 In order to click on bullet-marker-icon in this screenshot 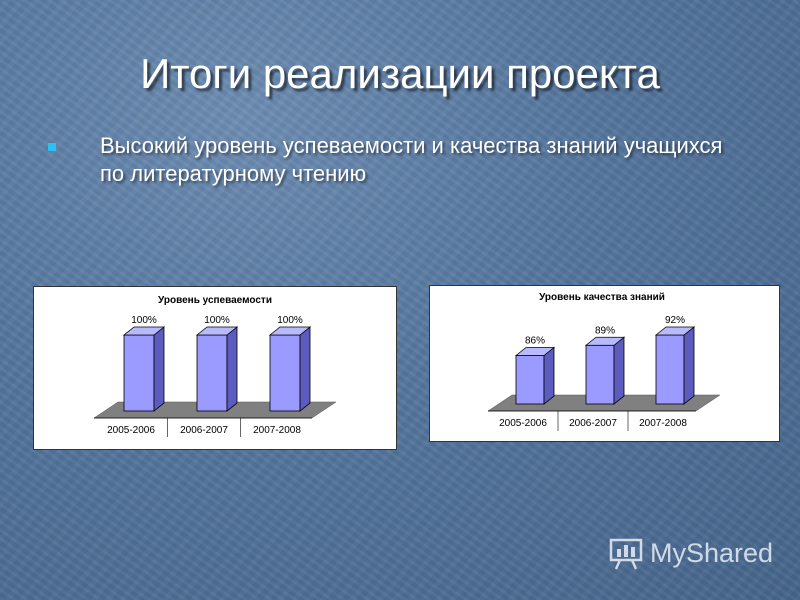, I will do `click(52, 147)`.